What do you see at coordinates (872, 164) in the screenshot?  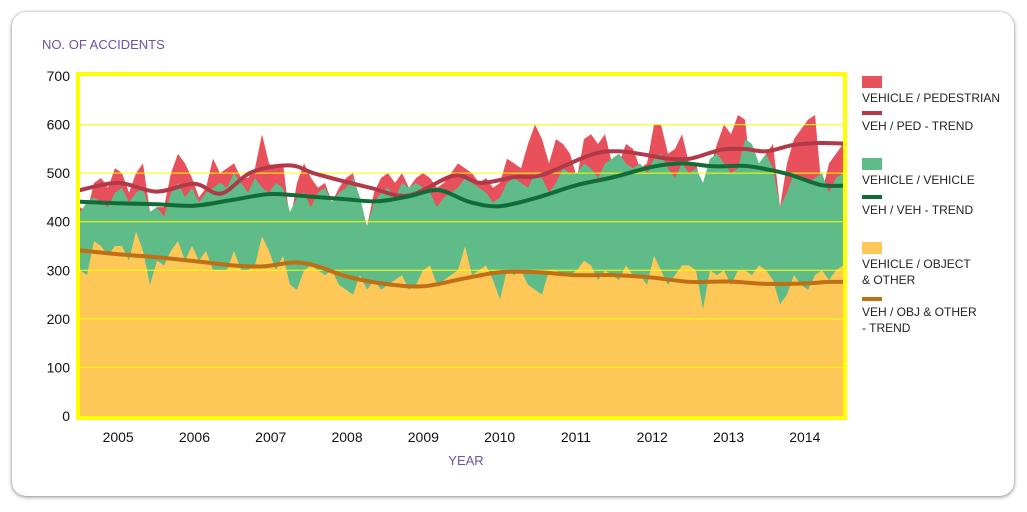 I see `legend-swatch-veh` at bounding box center [872, 164].